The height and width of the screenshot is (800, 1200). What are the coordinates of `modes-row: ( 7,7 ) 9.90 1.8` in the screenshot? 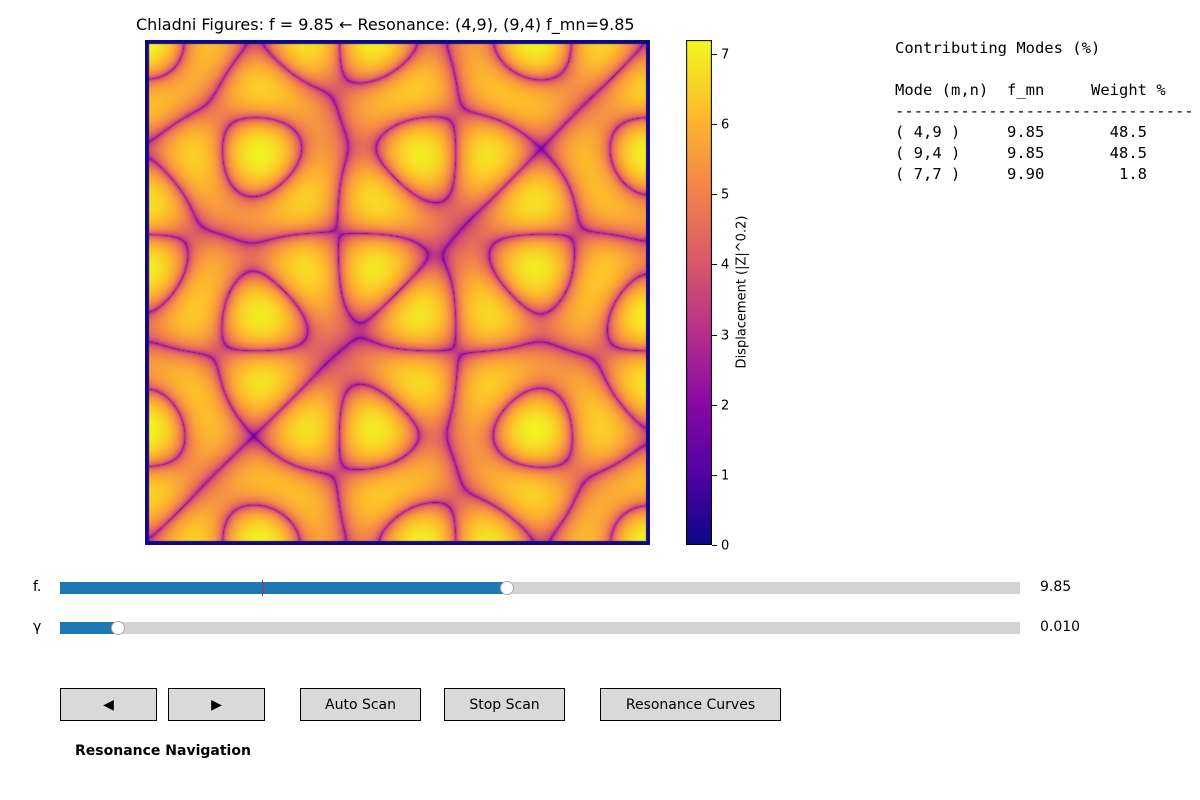 It's located at (1021, 174).